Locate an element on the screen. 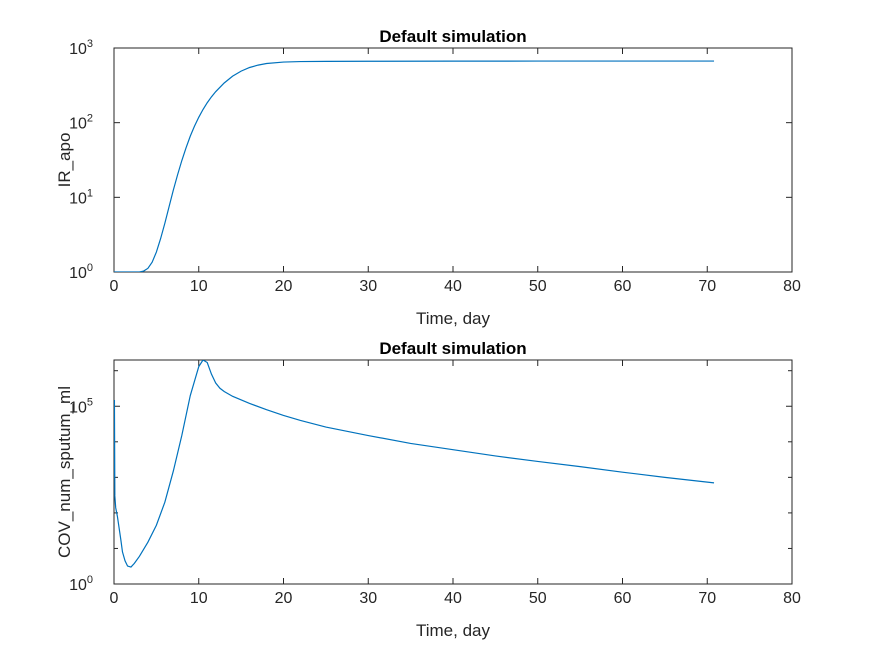  top-x-tick-label: 50 is located at coordinates (538, 286).